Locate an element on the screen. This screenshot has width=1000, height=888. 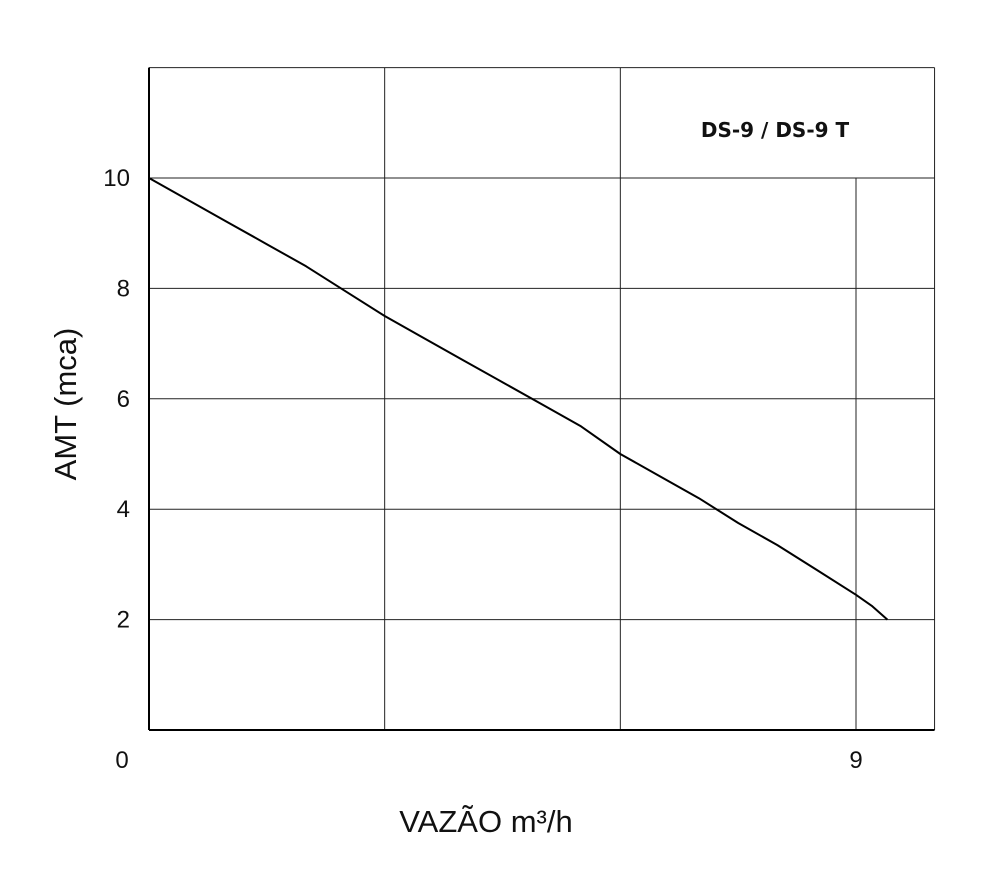
x-tick-label: 9 is located at coordinates (855, 760).